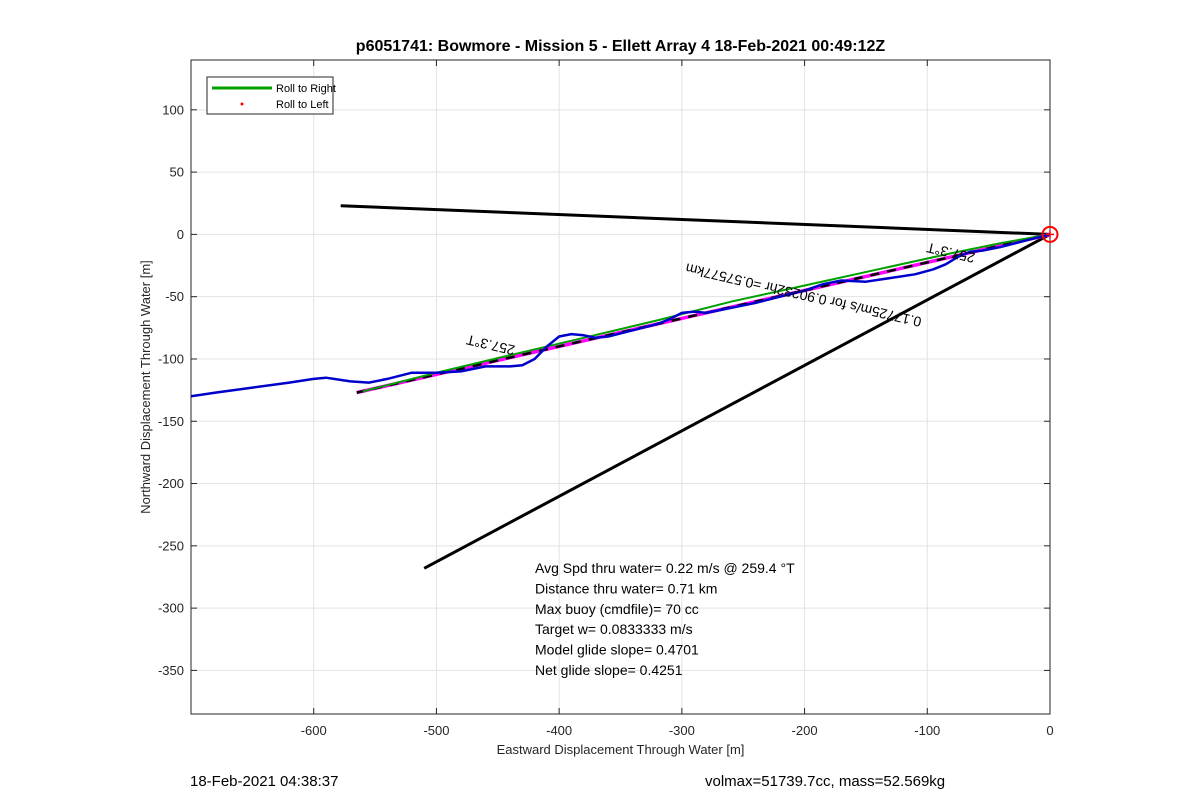 The image size is (1200, 804). I want to click on x-tick-label: -600, so click(314, 730).